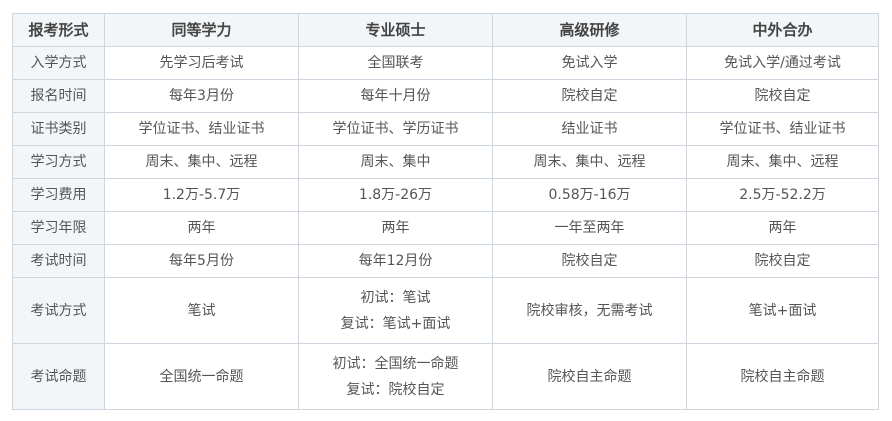  What do you see at coordinates (201, 96) in the screenshot?
I see `table-cell: 每年3月份` at bounding box center [201, 96].